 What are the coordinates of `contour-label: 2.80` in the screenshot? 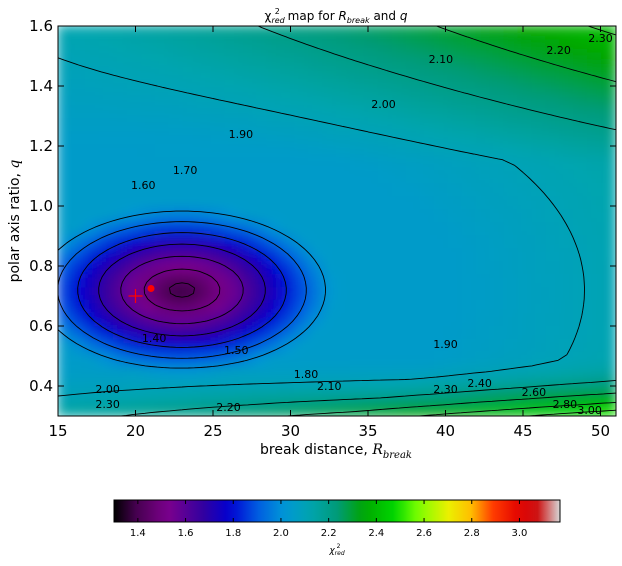 It's located at (565, 404).